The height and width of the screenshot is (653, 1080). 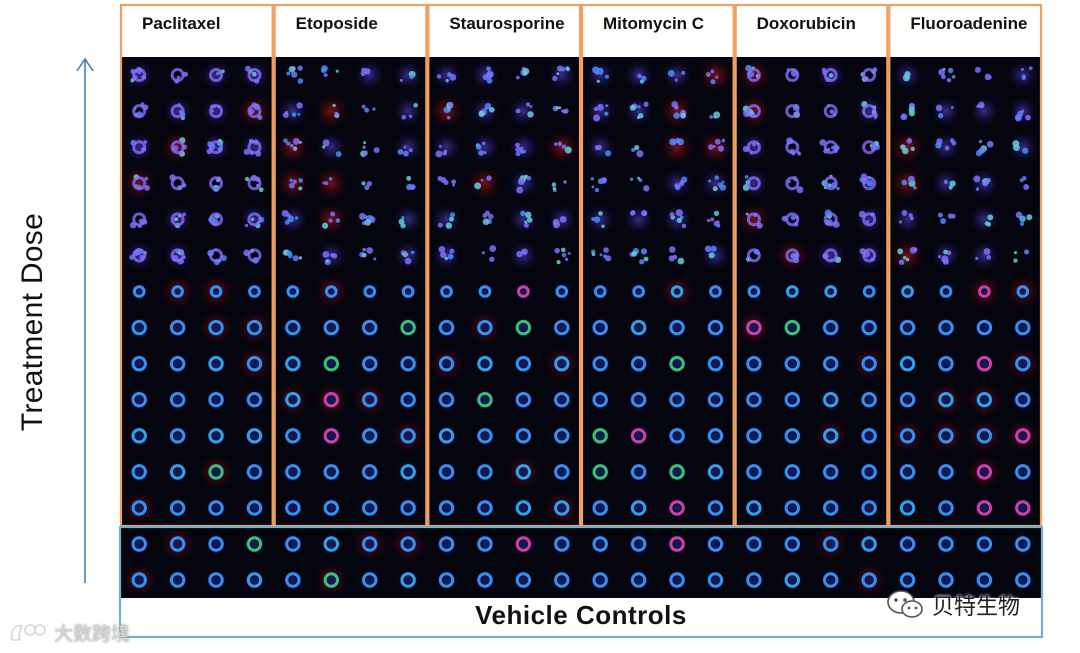 What do you see at coordinates (336, 23) in the screenshot?
I see `compound-label: Etoposide` at bounding box center [336, 23].